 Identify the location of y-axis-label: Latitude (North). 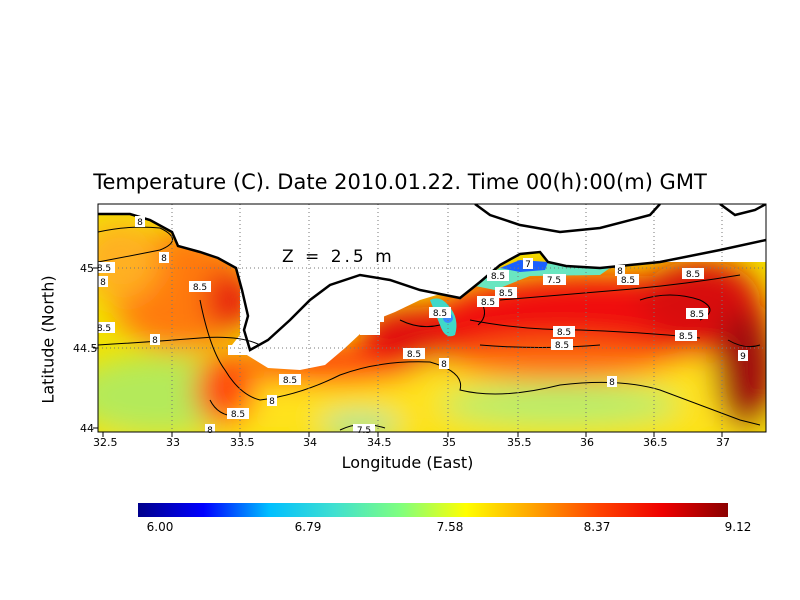
(48, 339).